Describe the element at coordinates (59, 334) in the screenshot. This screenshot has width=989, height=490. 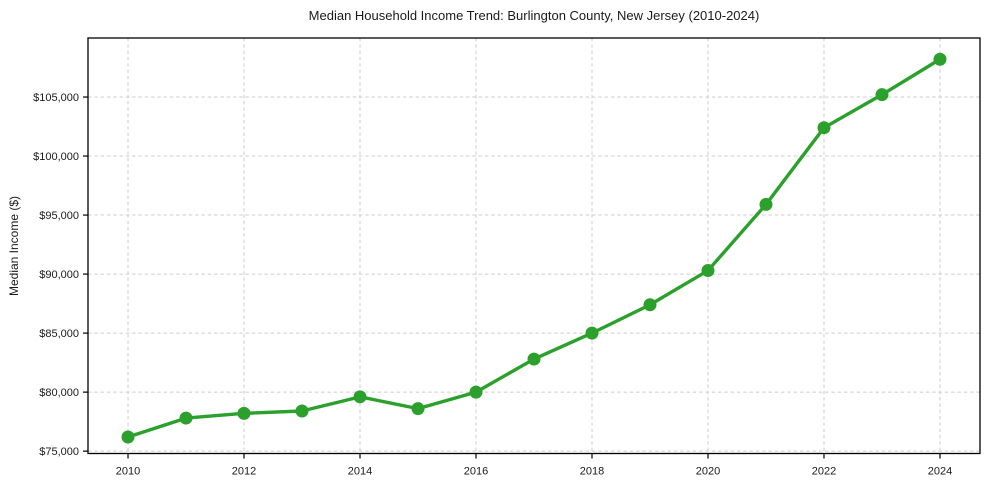
I see `y-tick-label: $85,000` at that location.